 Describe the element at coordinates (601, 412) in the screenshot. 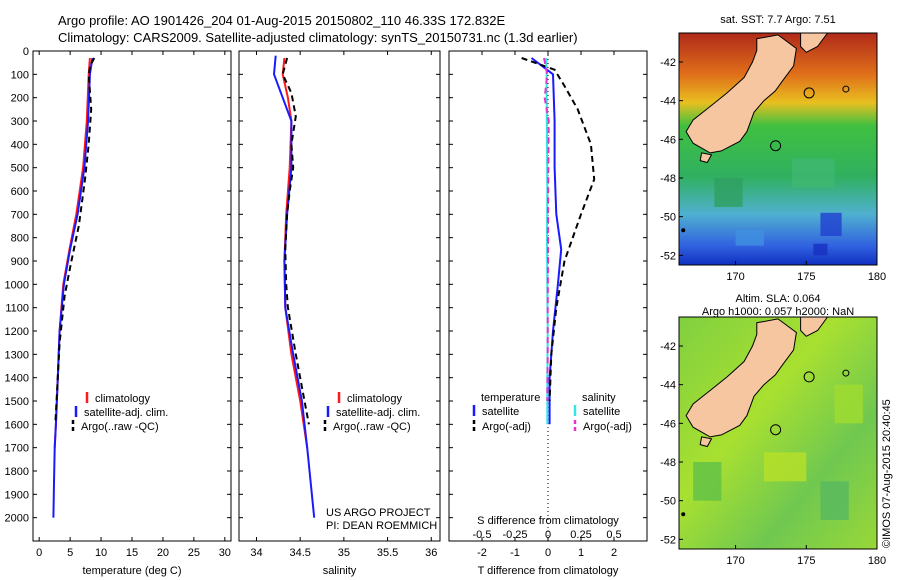

I see `legend-label-sal-satellite: satellite` at that location.